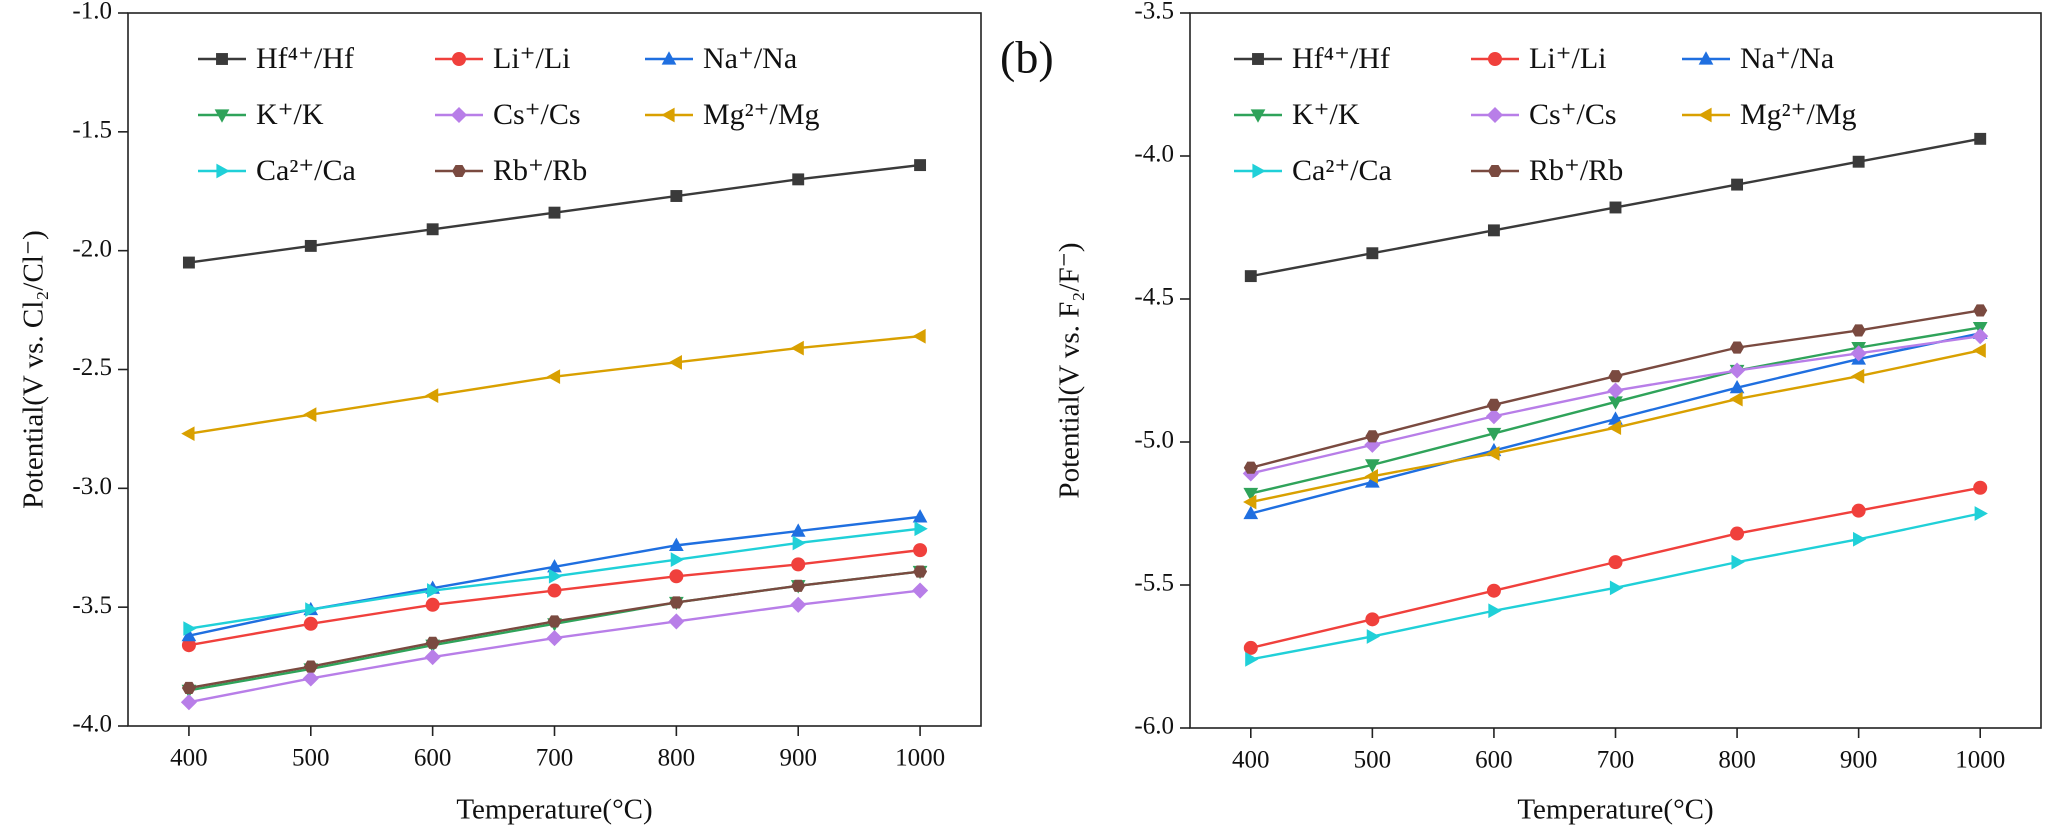 The width and height of the screenshot is (2065, 839). Describe the element at coordinates (311, 758) in the screenshot. I see `x-tick-label: 500` at that location.